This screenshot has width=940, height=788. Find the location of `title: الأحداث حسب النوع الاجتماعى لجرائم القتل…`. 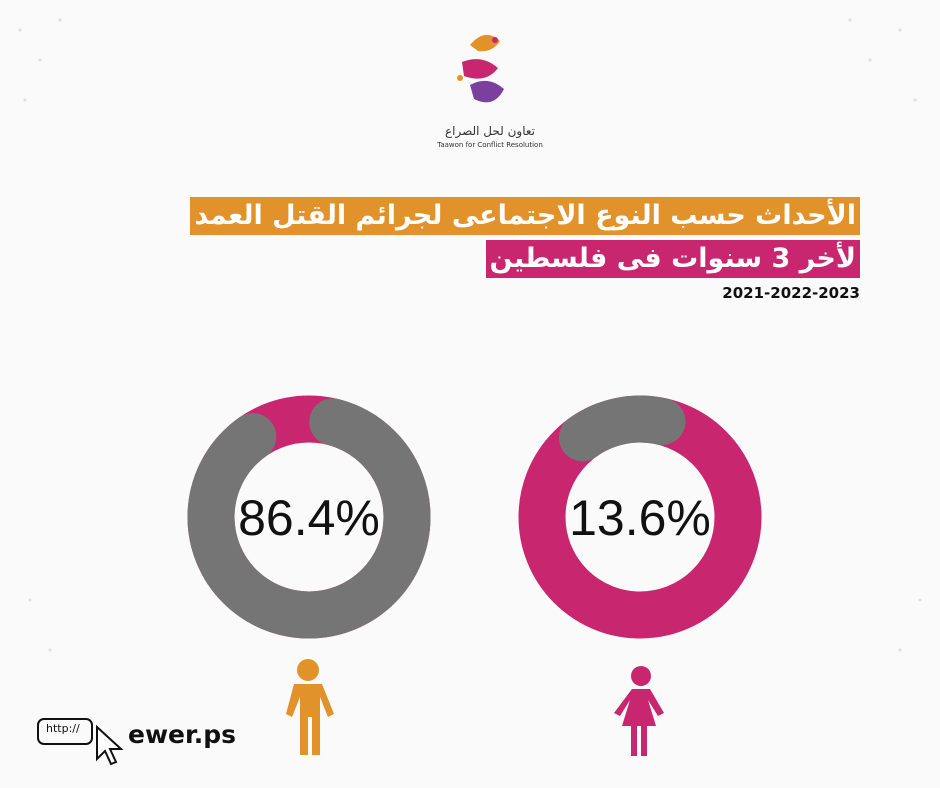

title: الأحداث حسب النوع الاجتماعى لجرائم القتل… is located at coordinates (525, 216).